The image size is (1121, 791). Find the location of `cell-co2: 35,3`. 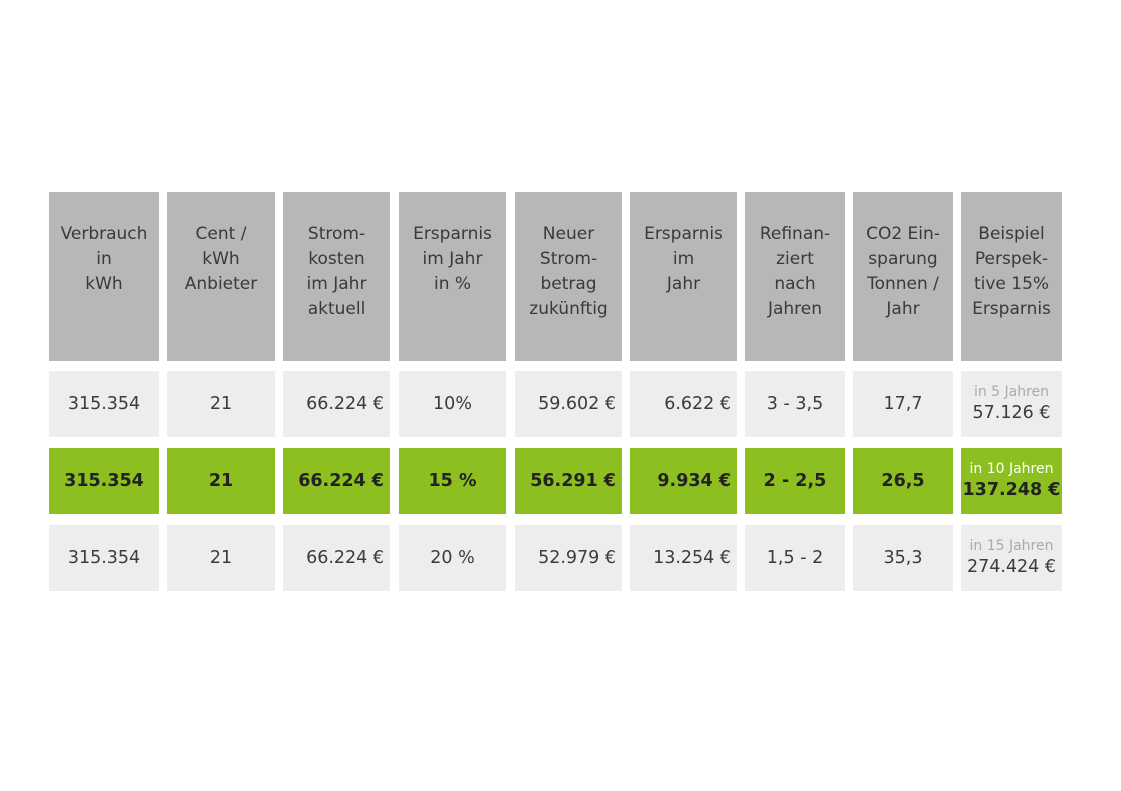

cell-co2: 35,3 is located at coordinates (903, 558).